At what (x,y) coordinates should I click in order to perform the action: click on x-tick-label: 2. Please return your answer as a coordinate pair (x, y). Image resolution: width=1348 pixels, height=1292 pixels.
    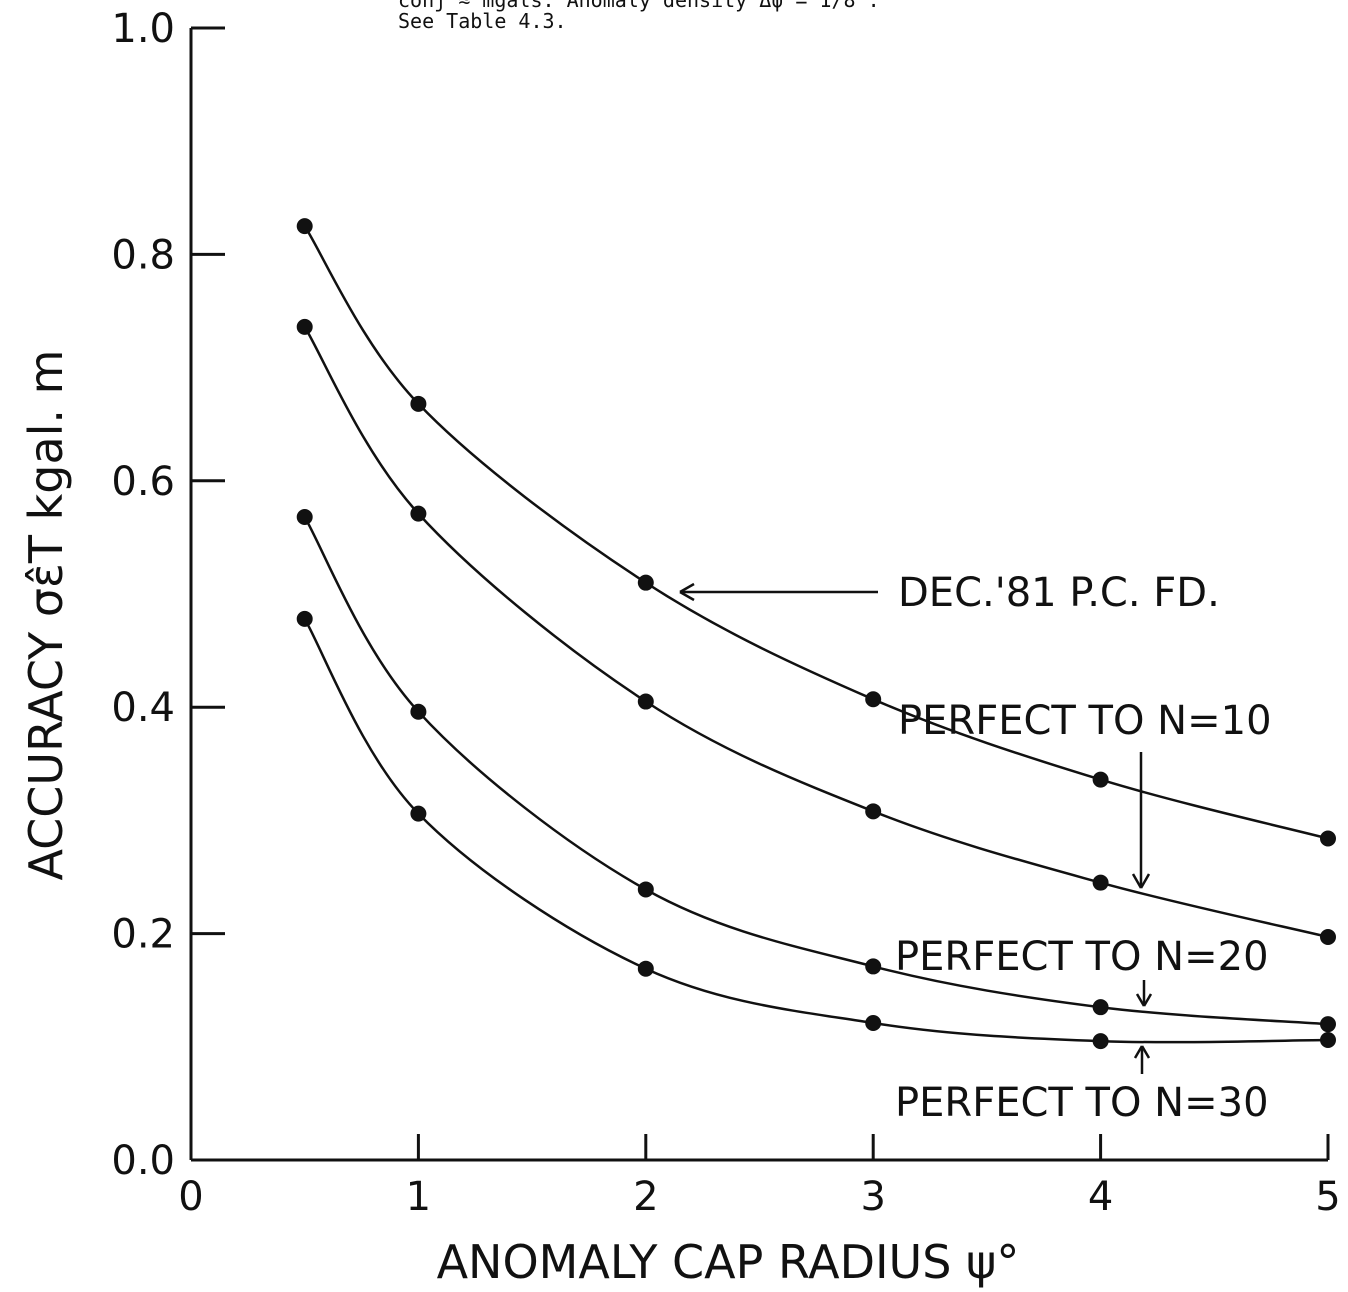
    Looking at the image, I should click on (645, 1197).